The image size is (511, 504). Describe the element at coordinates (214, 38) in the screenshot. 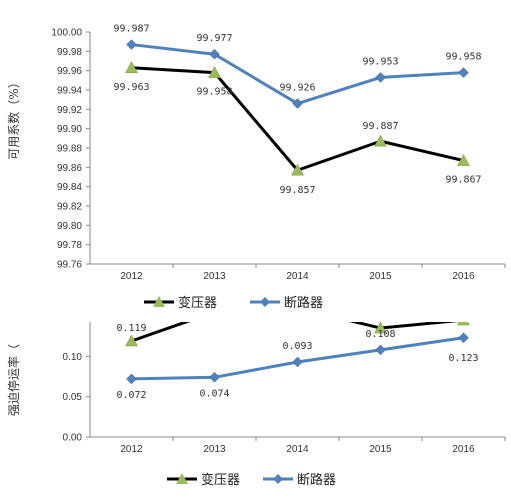

I see `data-label: 99.977` at that location.